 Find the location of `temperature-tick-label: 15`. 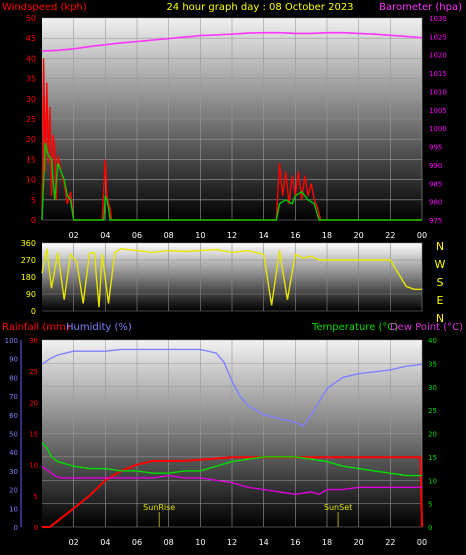

temperature-tick-label: 15 is located at coordinates (432, 458).